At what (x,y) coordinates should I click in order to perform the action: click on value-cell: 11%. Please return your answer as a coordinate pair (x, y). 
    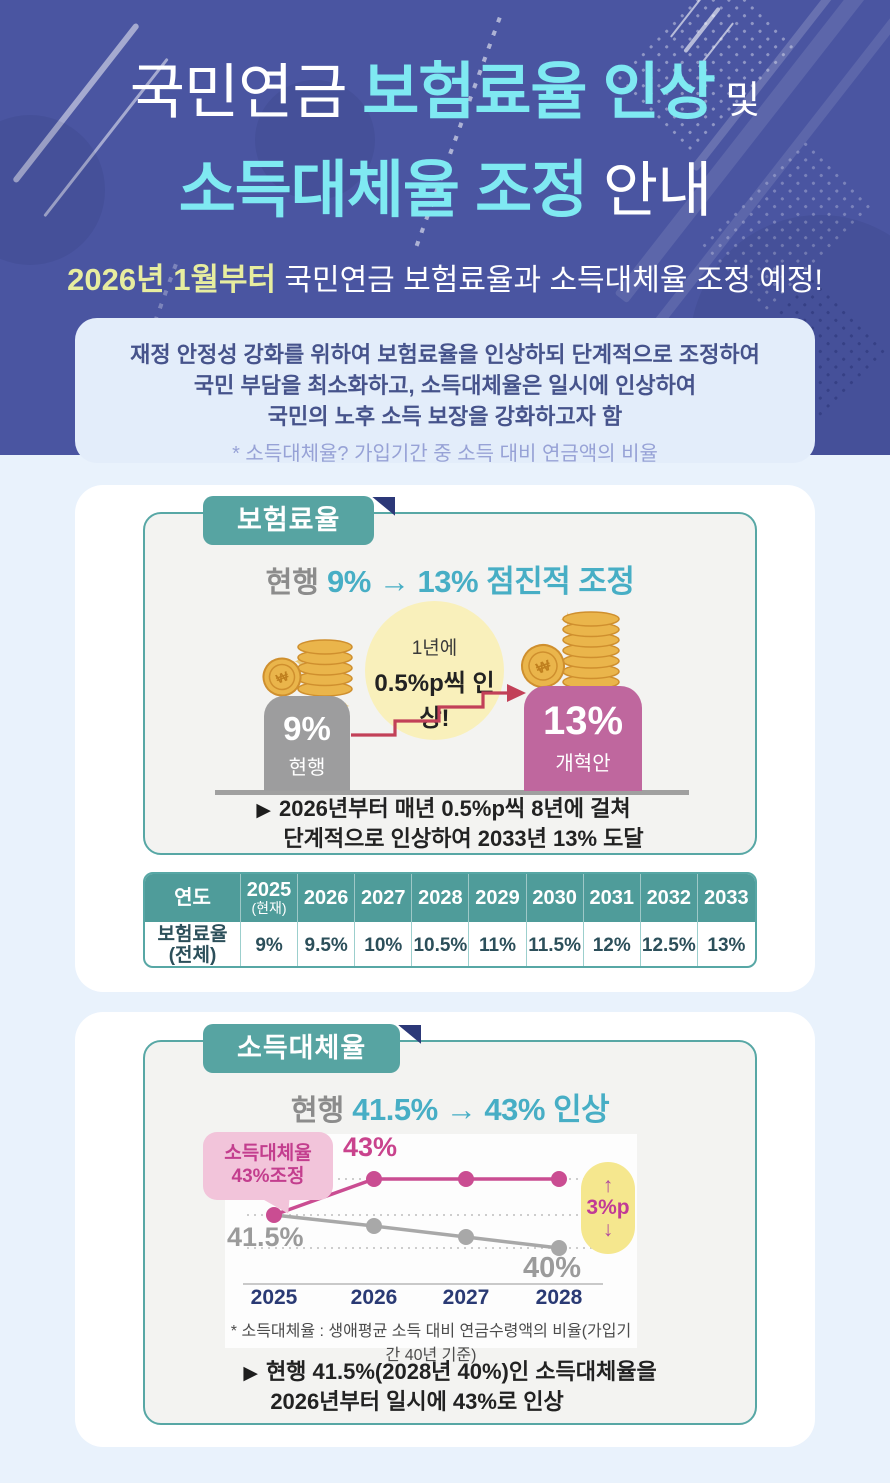
    Looking at the image, I should click on (498, 944).